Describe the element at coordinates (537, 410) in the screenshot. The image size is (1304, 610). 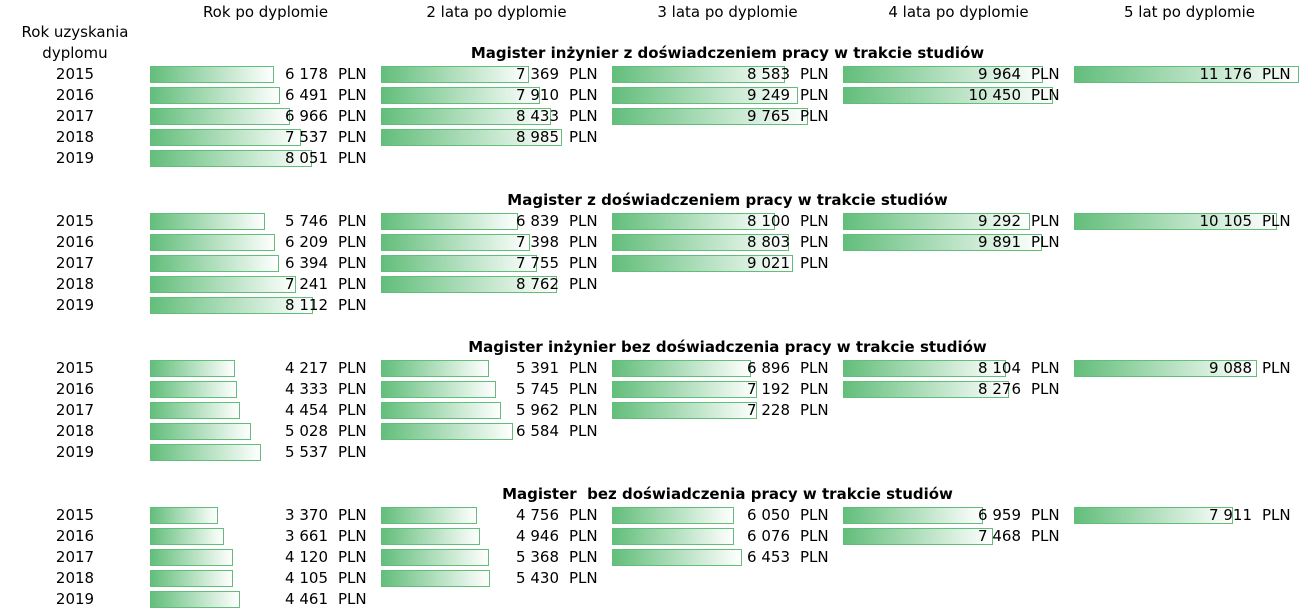
I see `value-label: 5 962` at that location.